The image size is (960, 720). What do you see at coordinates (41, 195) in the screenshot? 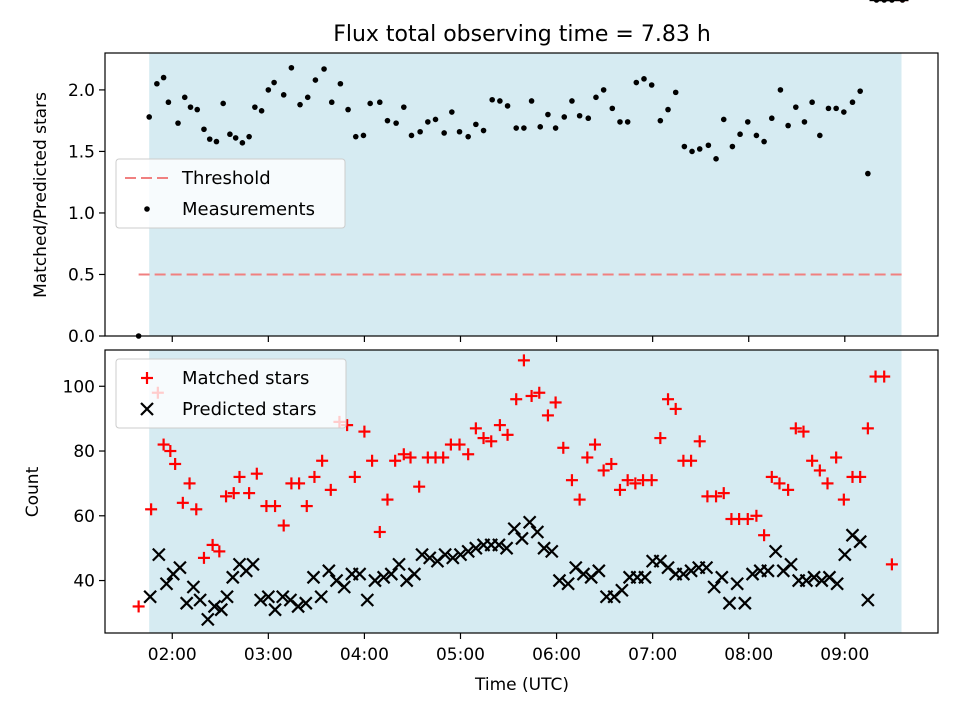
I see `top-y-axis-label: Matched/Predicted stars` at bounding box center [41, 195].